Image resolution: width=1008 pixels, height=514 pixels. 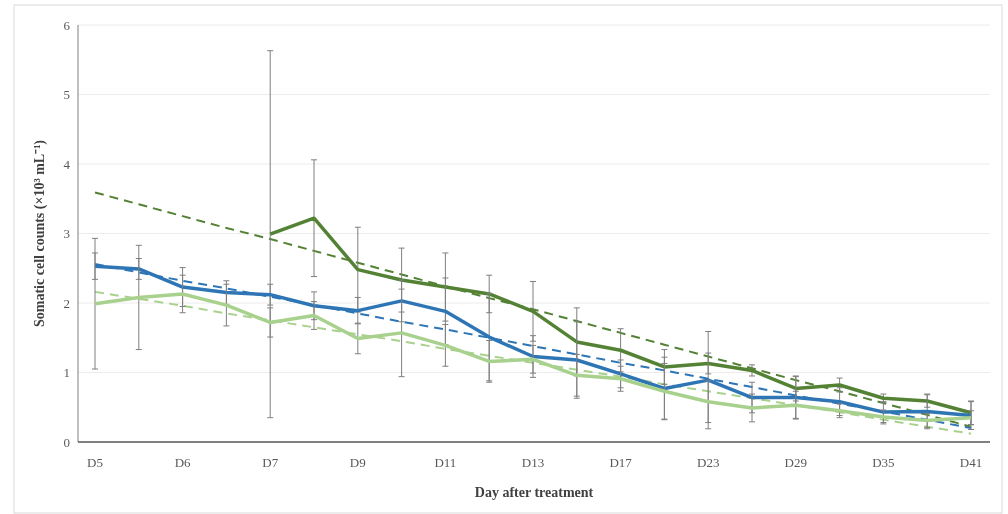 What do you see at coordinates (67, 164) in the screenshot?
I see `y-tick-label: 4` at bounding box center [67, 164].